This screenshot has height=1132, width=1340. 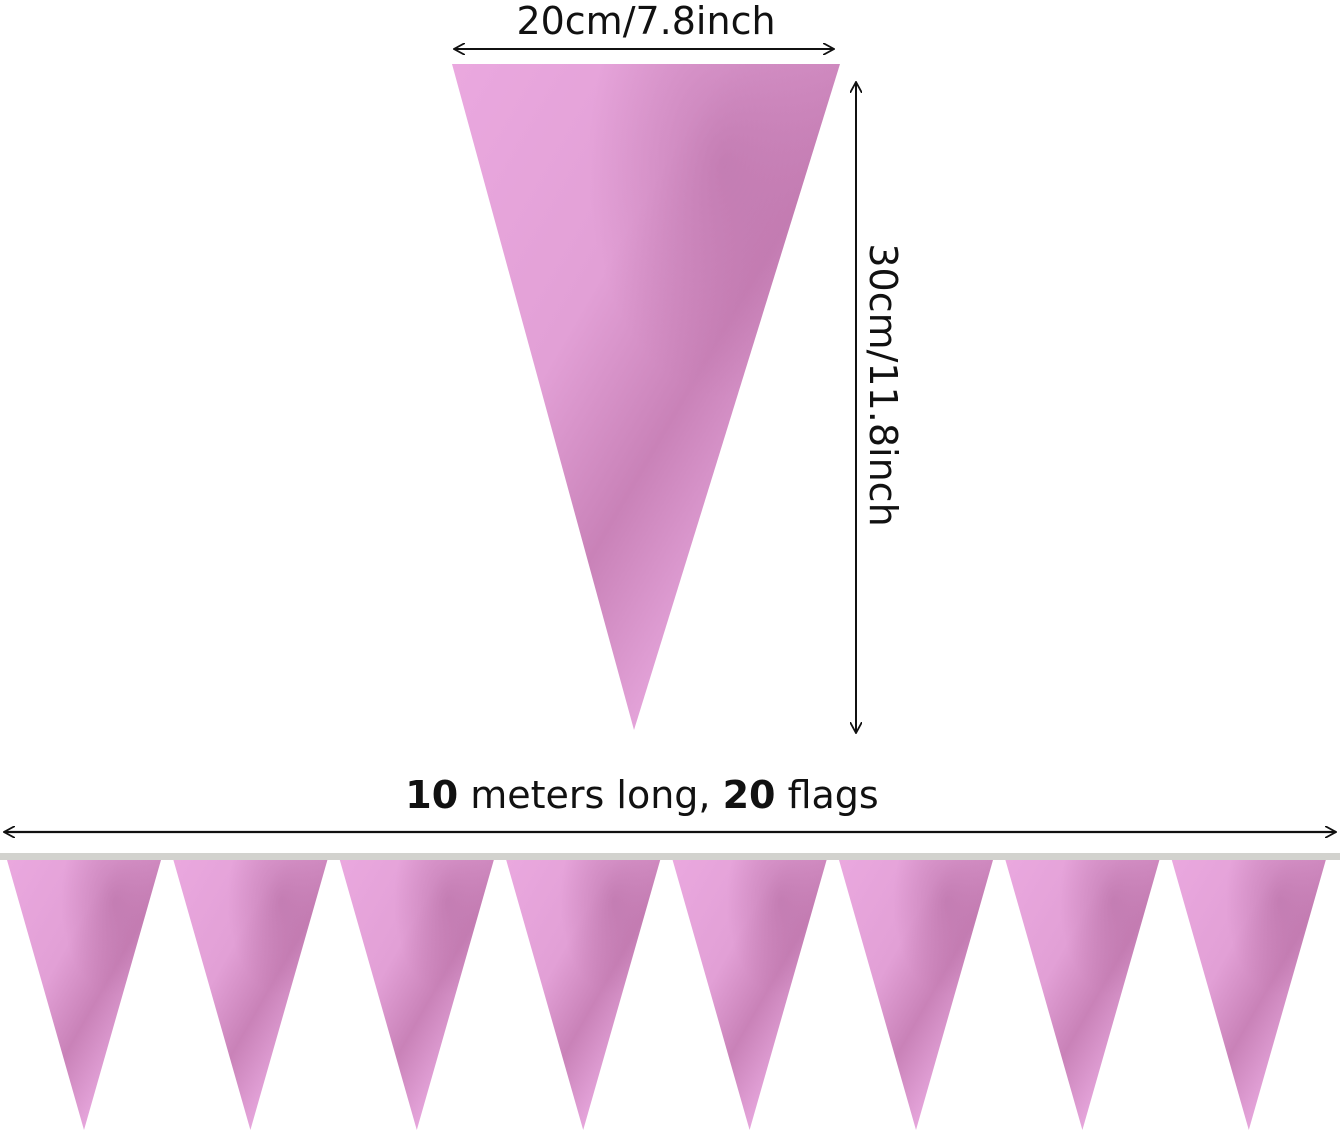 I want to click on flag-height-label: 30cm/11.8inch, so click(x=883, y=384).